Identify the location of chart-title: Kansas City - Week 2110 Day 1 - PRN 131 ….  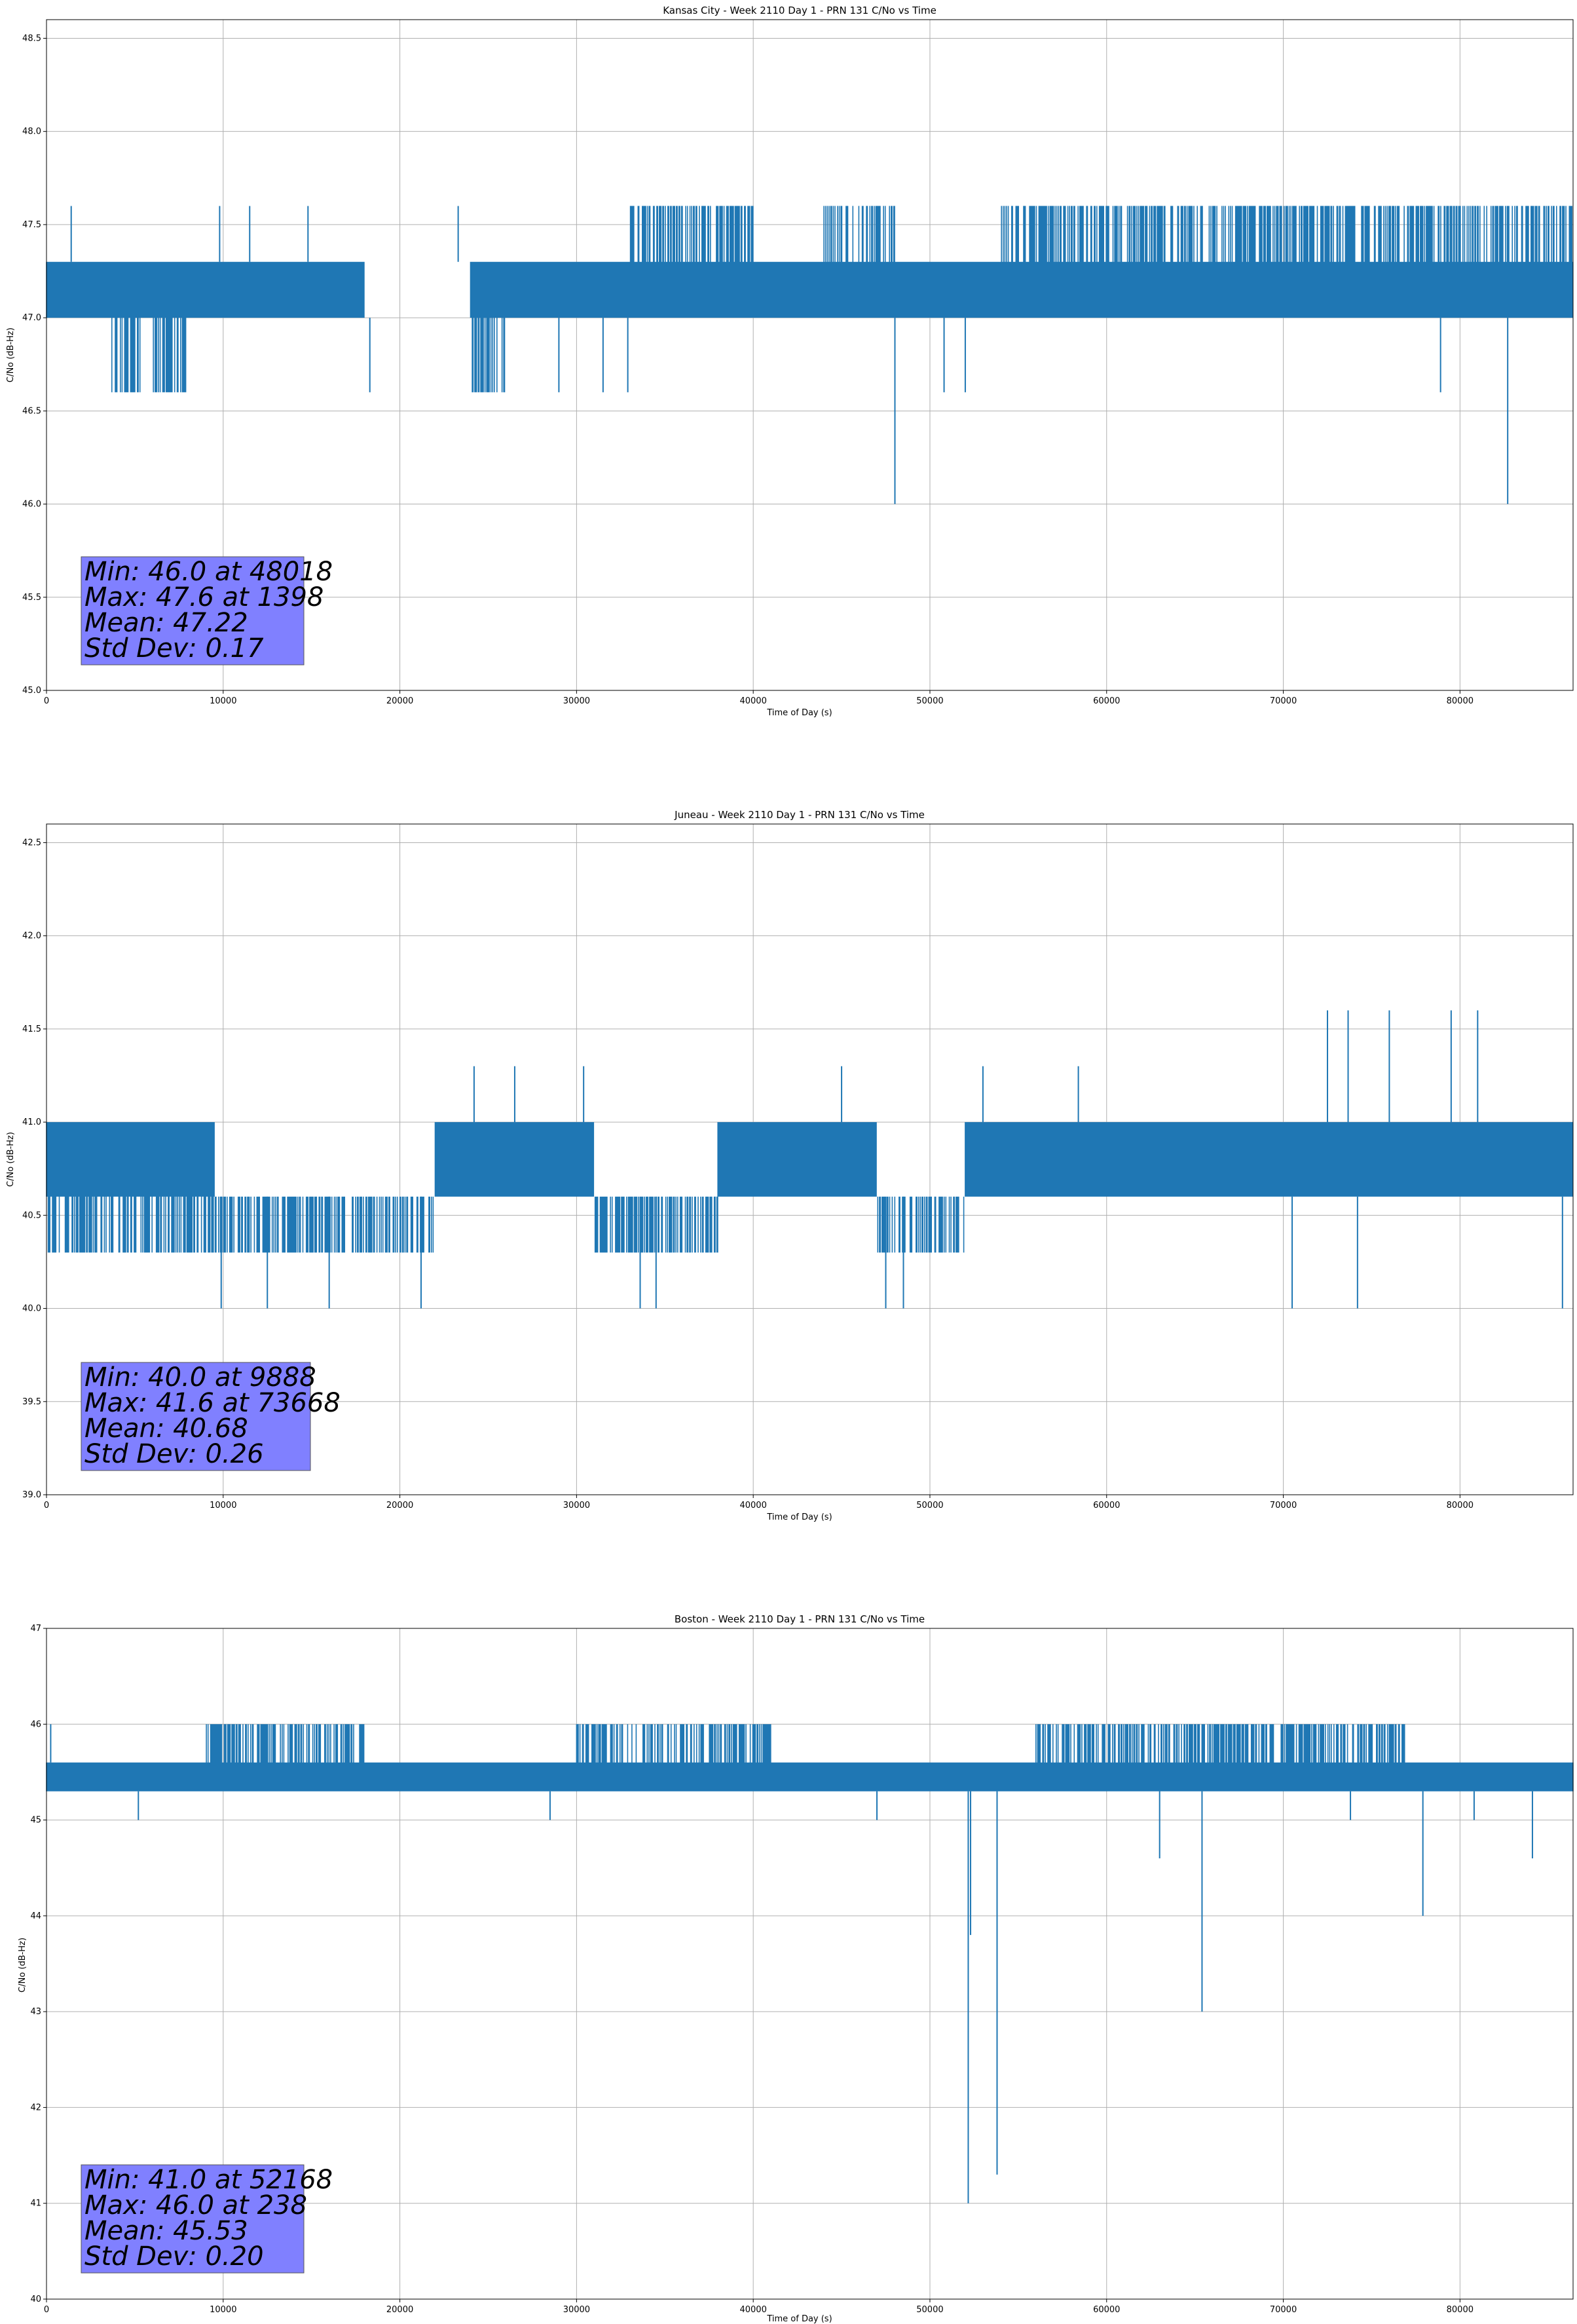
(800, 10).